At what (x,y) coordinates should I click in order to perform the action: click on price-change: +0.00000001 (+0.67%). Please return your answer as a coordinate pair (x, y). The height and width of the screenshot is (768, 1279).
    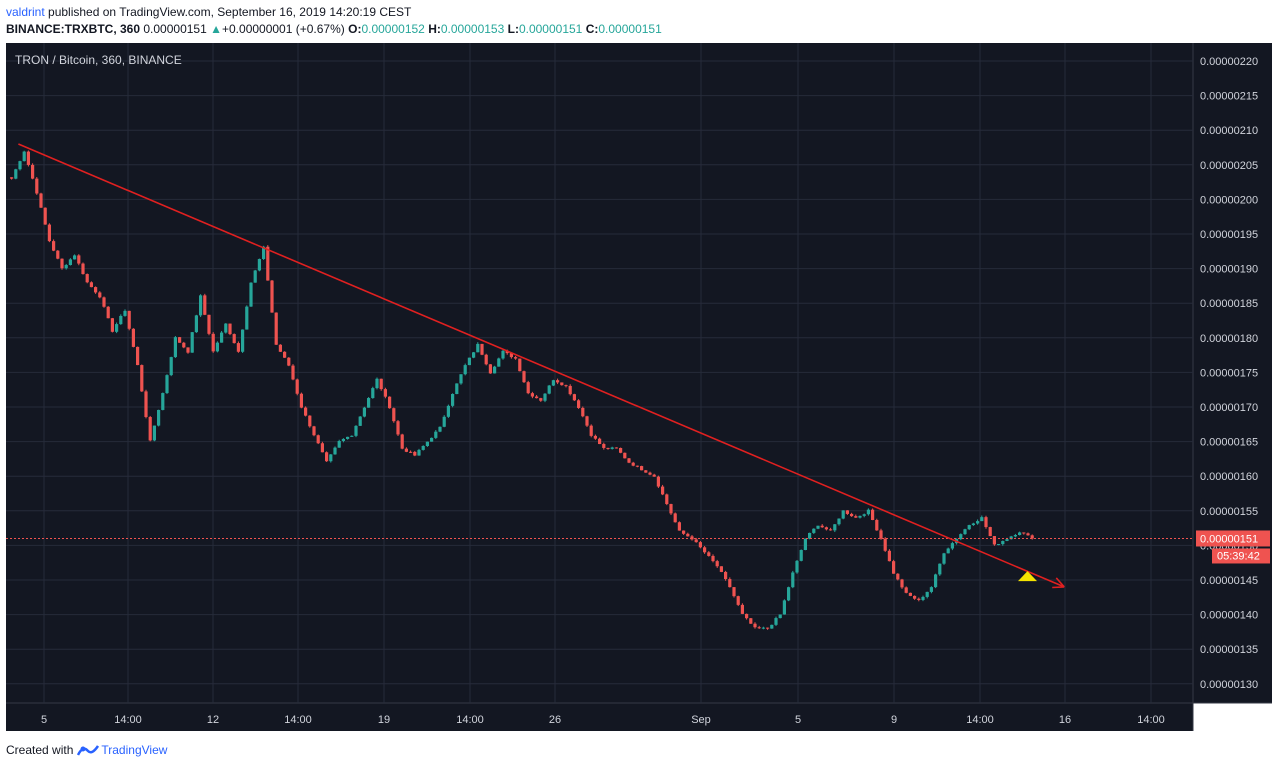
    Looking at the image, I should click on (283, 29).